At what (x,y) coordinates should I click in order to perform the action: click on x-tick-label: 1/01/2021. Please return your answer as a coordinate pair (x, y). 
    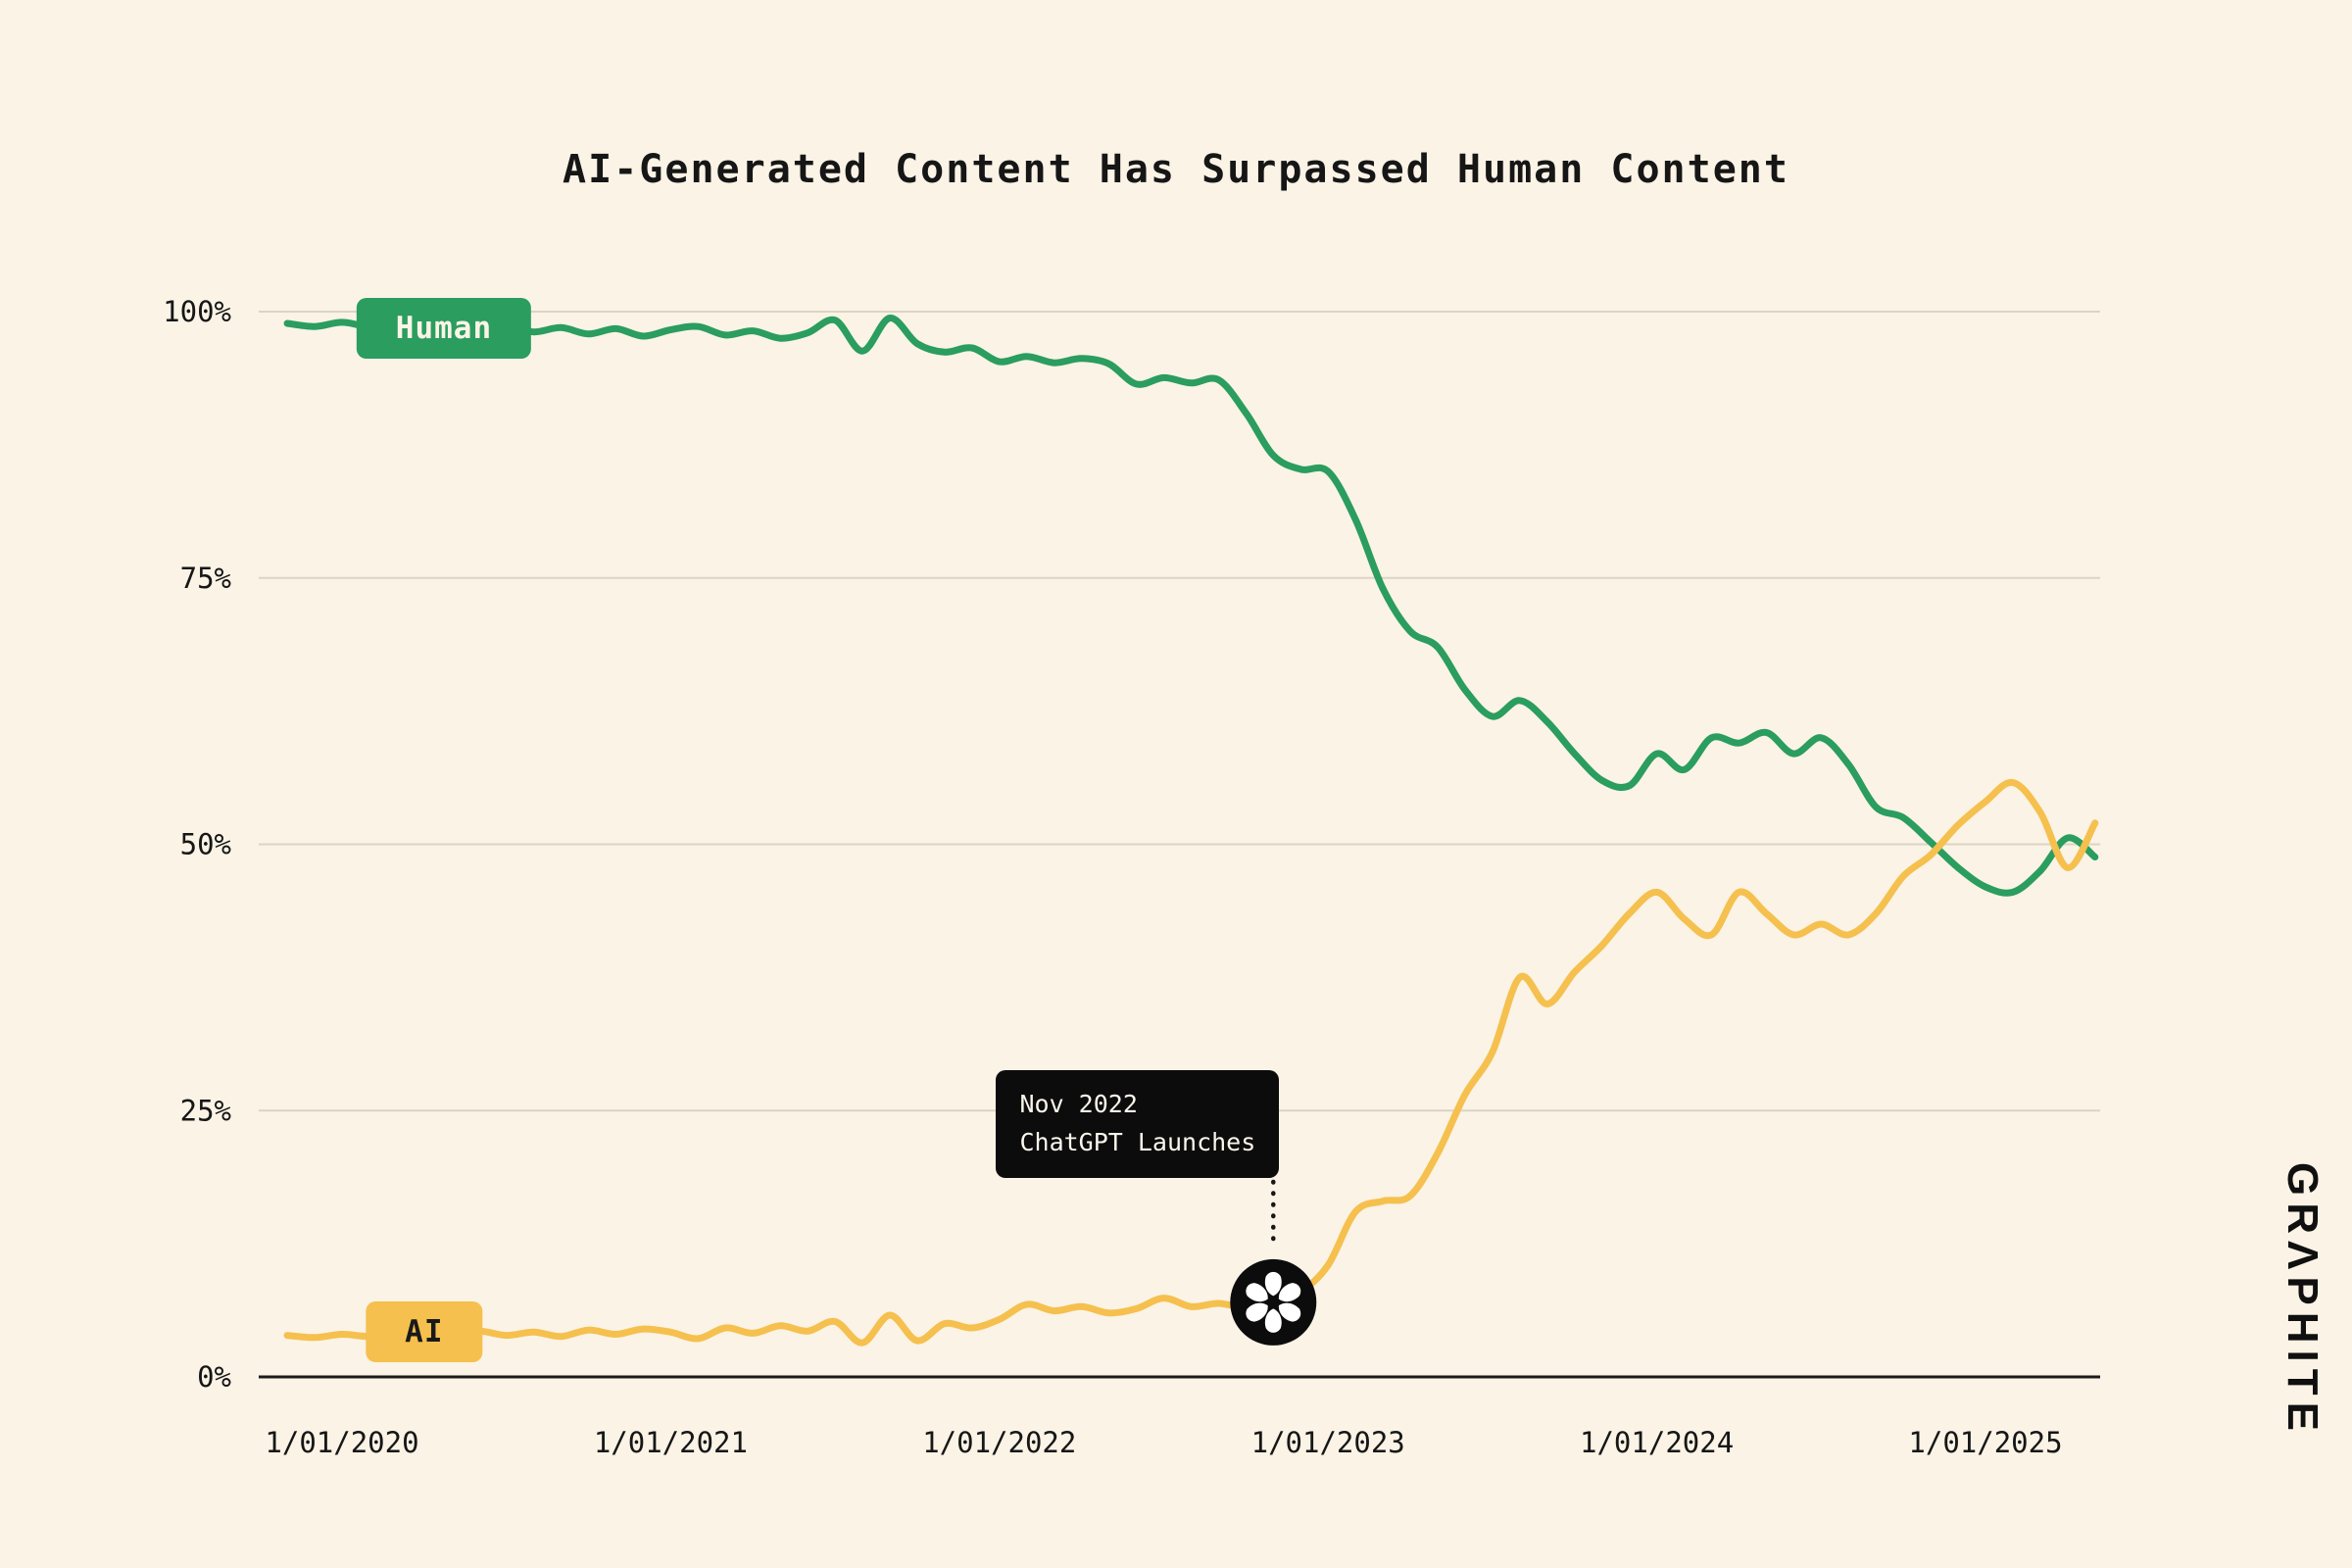
    Looking at the image, I should click on (671, 1442).